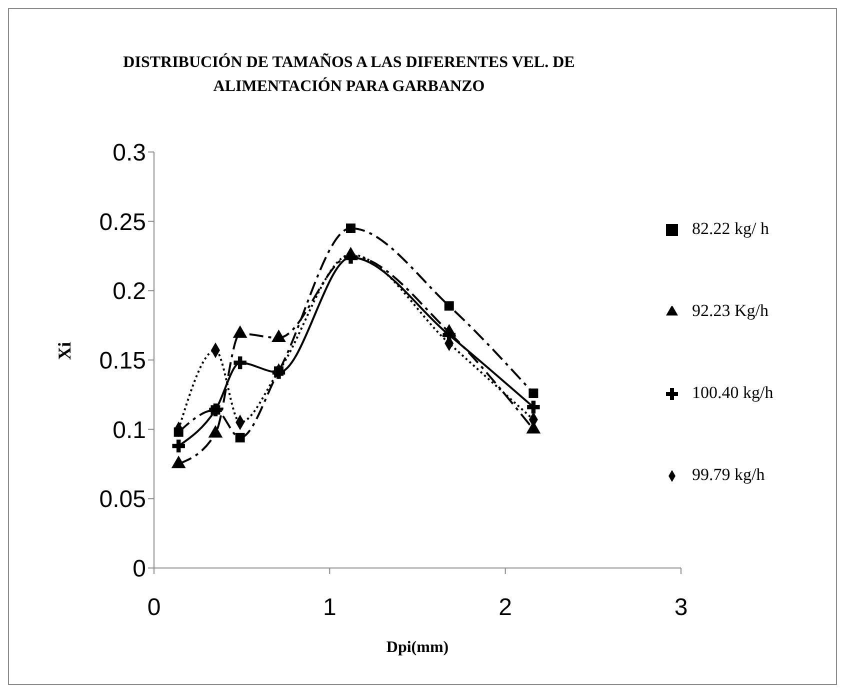  What do you see at coordinates (122, 222) in the screenshot?
I see `y-tick-label: 0.25` at bounding box center [122, 222].